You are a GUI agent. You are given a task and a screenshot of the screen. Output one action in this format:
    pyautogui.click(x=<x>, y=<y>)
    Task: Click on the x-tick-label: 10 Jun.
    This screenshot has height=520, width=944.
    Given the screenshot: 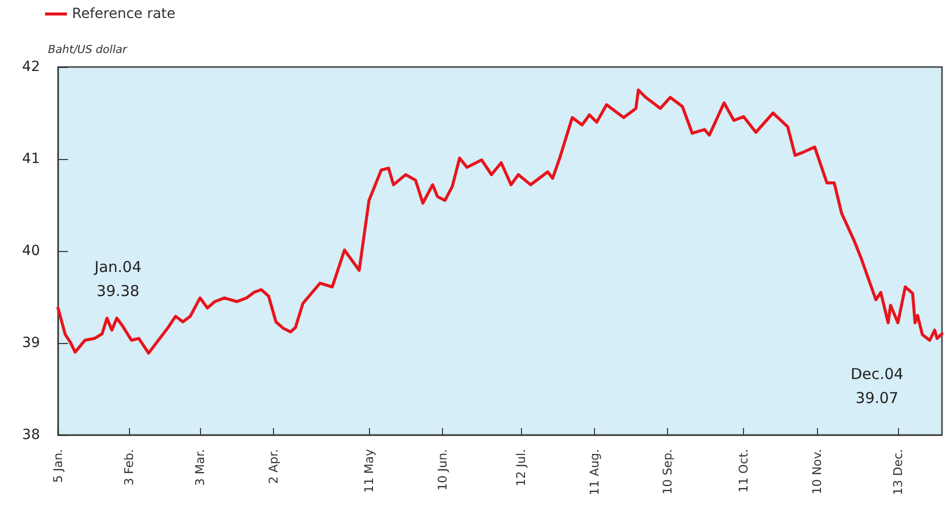 What is the action you would take?
    pyautogui.click(x=442, y=470)
    